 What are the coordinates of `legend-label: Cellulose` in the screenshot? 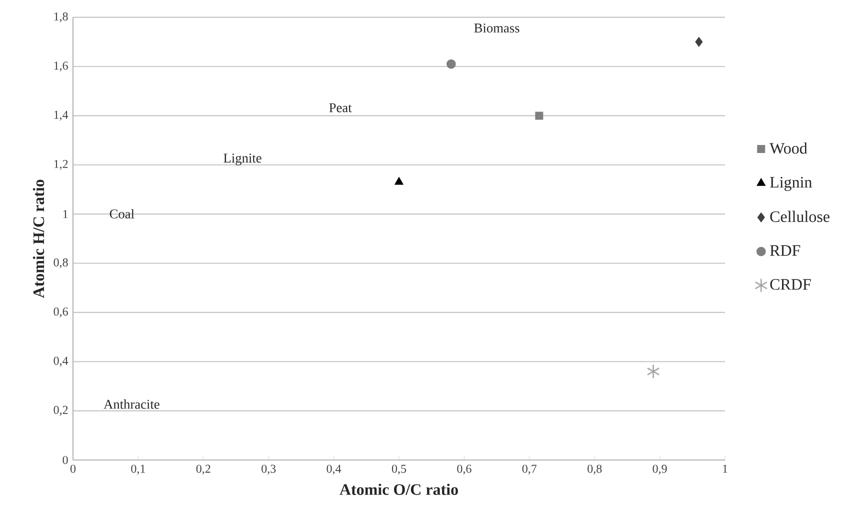 It's located at (800, 216).